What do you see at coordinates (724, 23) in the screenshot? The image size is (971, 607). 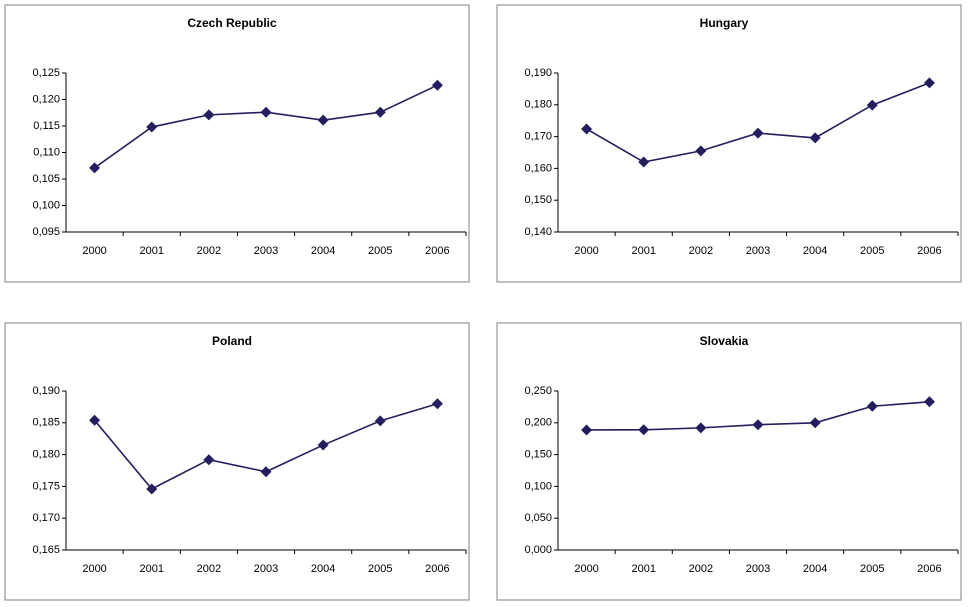 I see `chart-title: Hungary` at bounding box center [724, 23].